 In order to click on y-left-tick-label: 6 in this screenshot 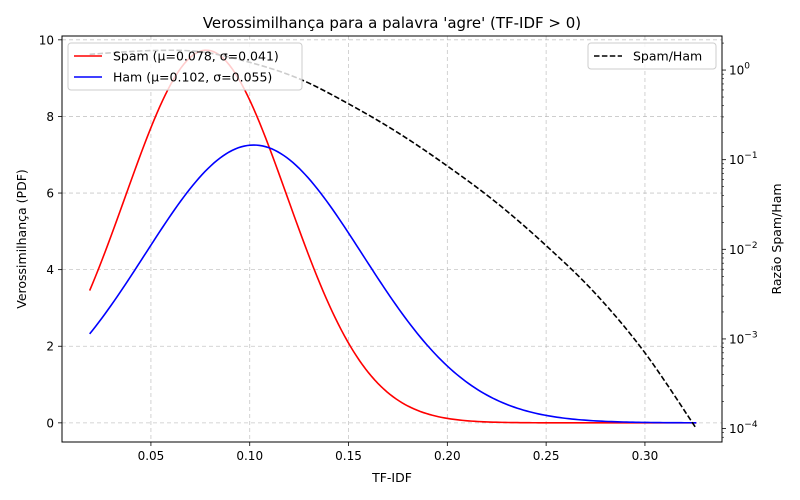, I will do `click(50, 194)`.